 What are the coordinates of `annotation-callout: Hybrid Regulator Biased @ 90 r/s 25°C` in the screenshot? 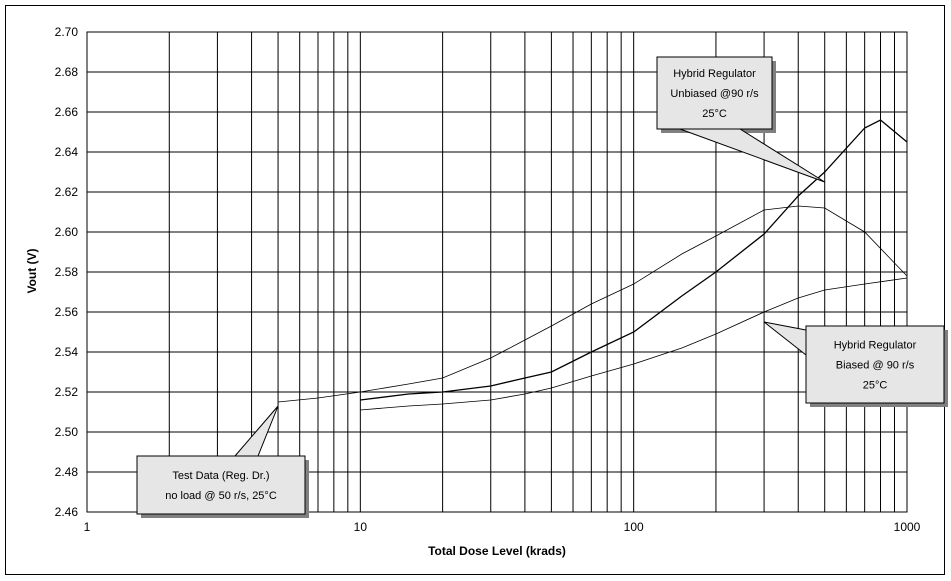 It's located at (855, 364).